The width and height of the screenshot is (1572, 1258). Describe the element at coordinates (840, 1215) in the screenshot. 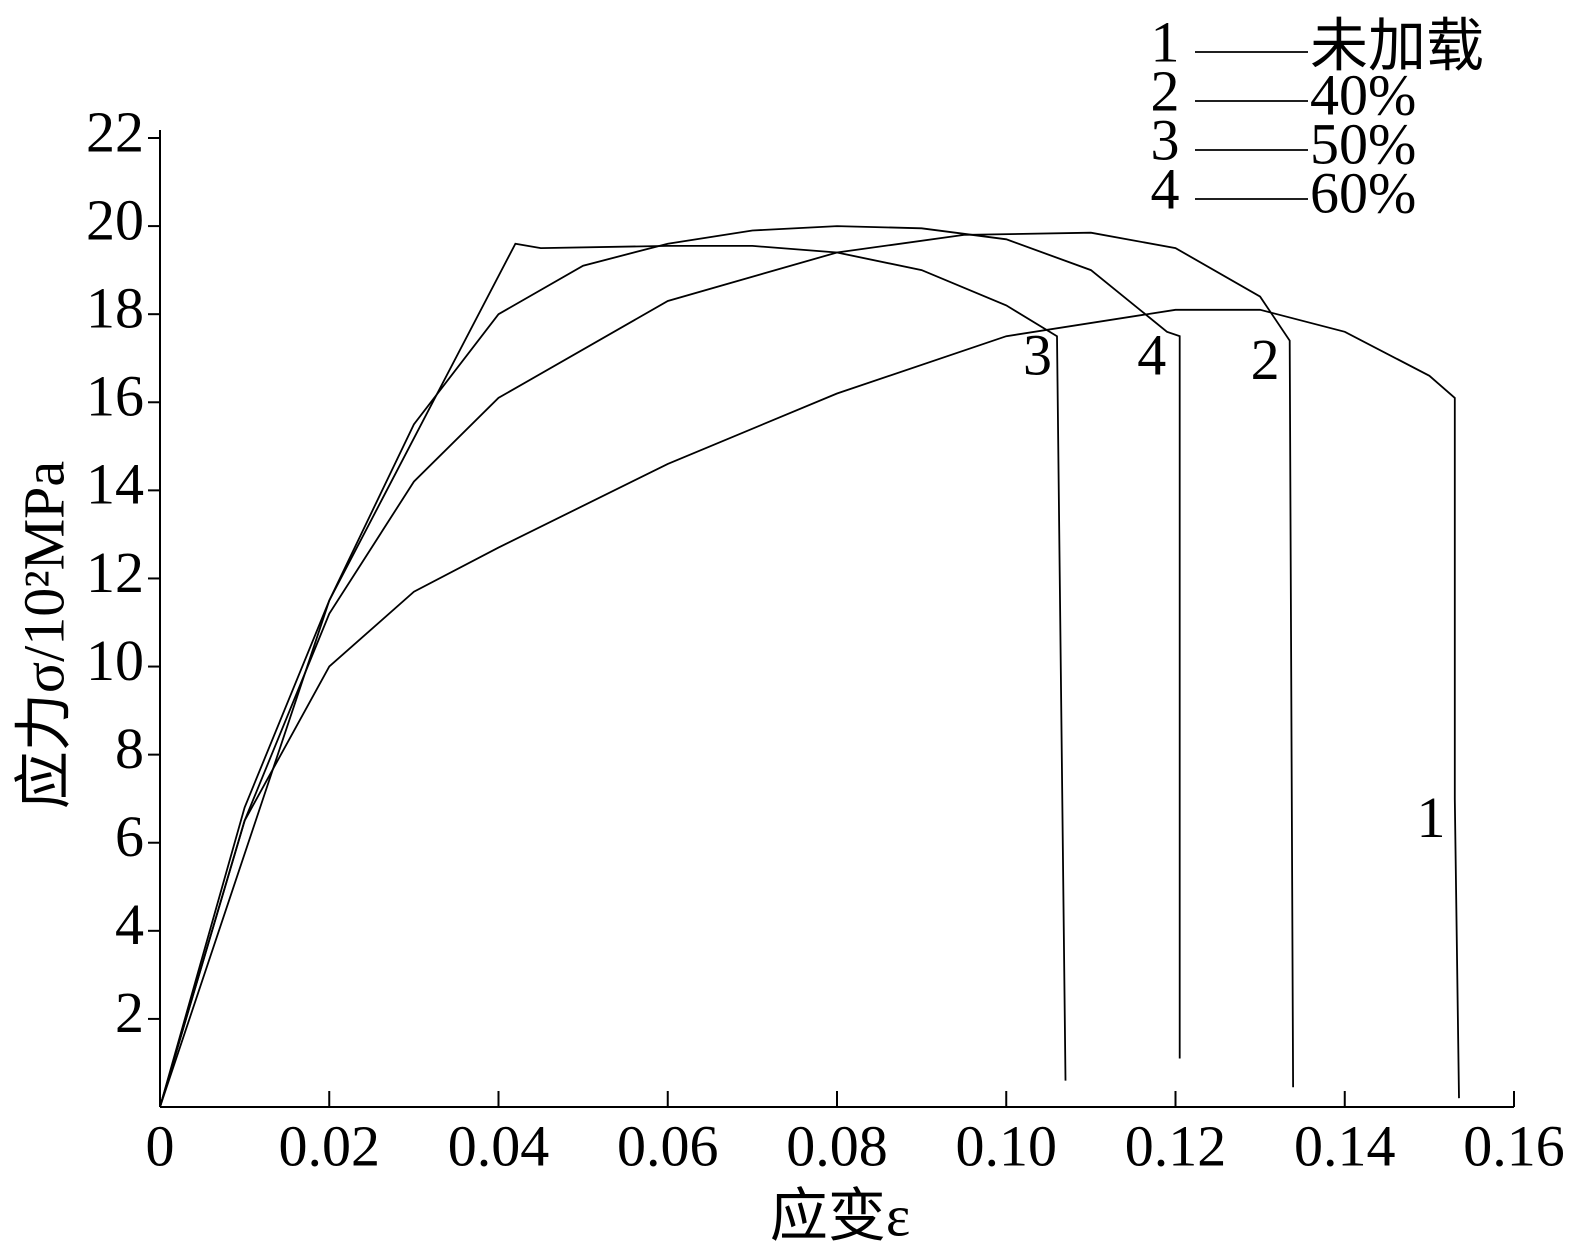

I see `x-axis-label: 应变ε` at that location.